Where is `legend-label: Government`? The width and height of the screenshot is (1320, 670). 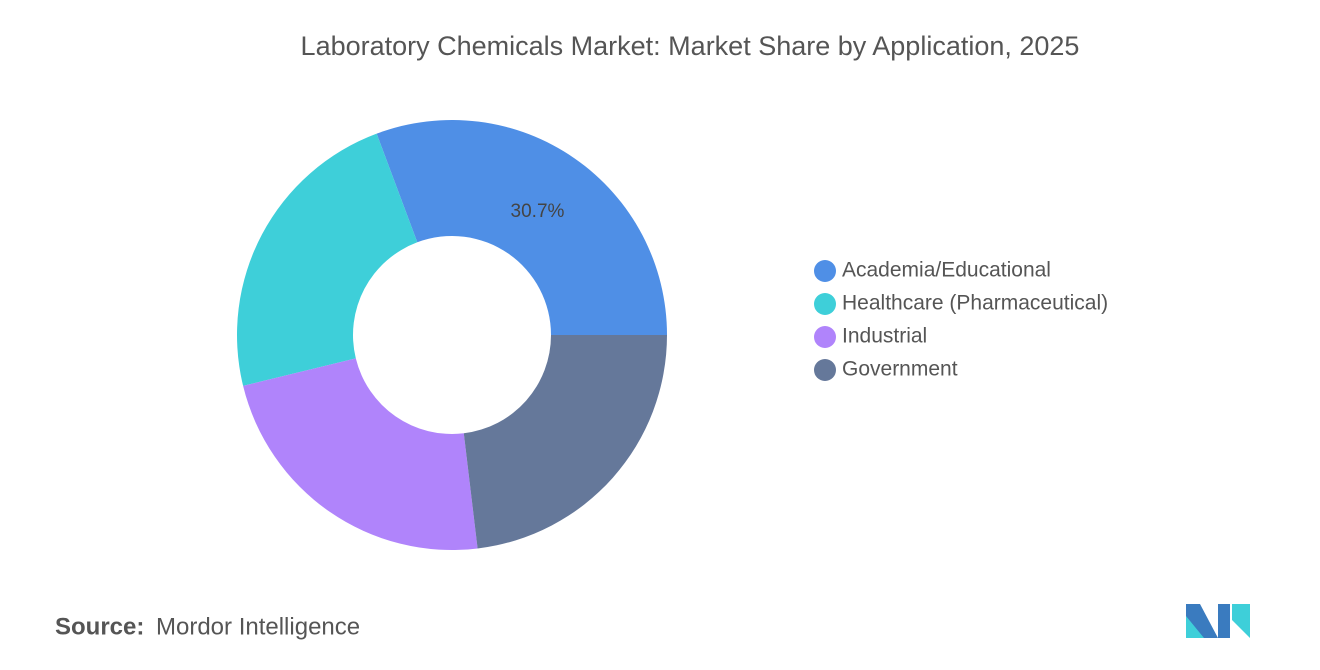
legend-label: Government is located at coordinates (900, 369).